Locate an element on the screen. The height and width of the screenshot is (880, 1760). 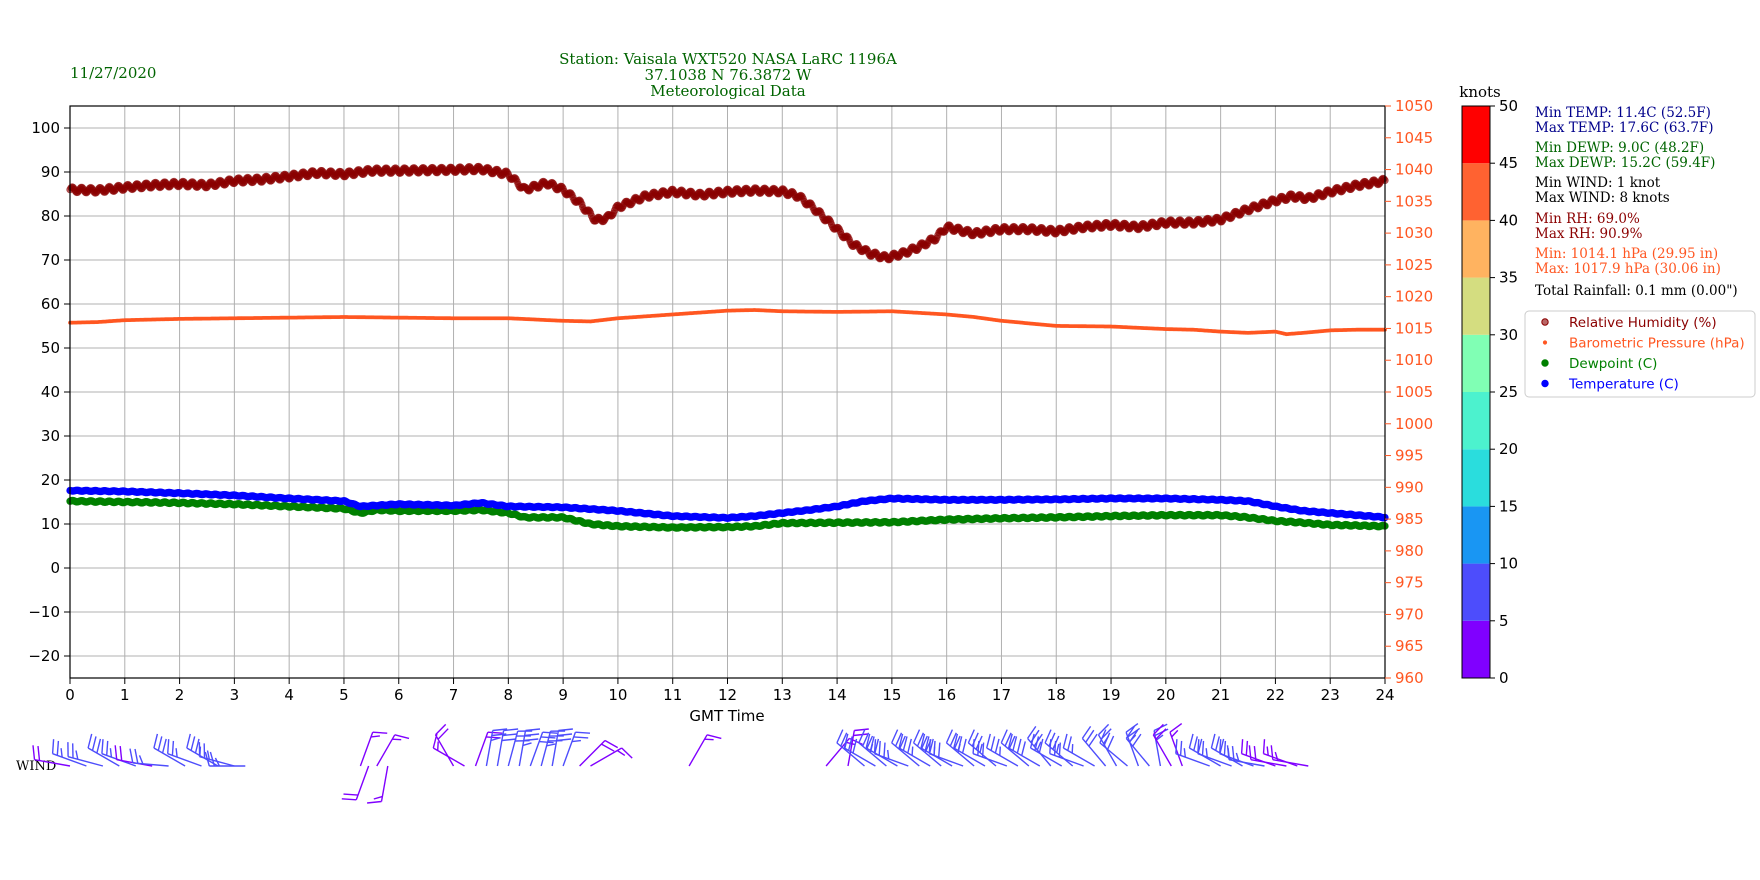
y-tick-label-left: −20 is located at coordinates (44, 656).